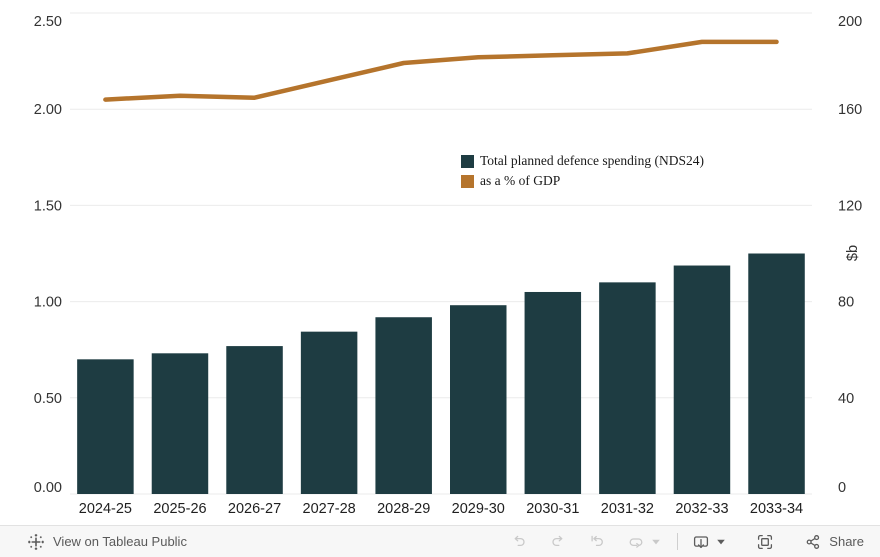 Image resolution: width=880 pixels, height=557 pixels. I want to click on view-on-tableau-public-link: View on Tableau Public, so click(120, 541).